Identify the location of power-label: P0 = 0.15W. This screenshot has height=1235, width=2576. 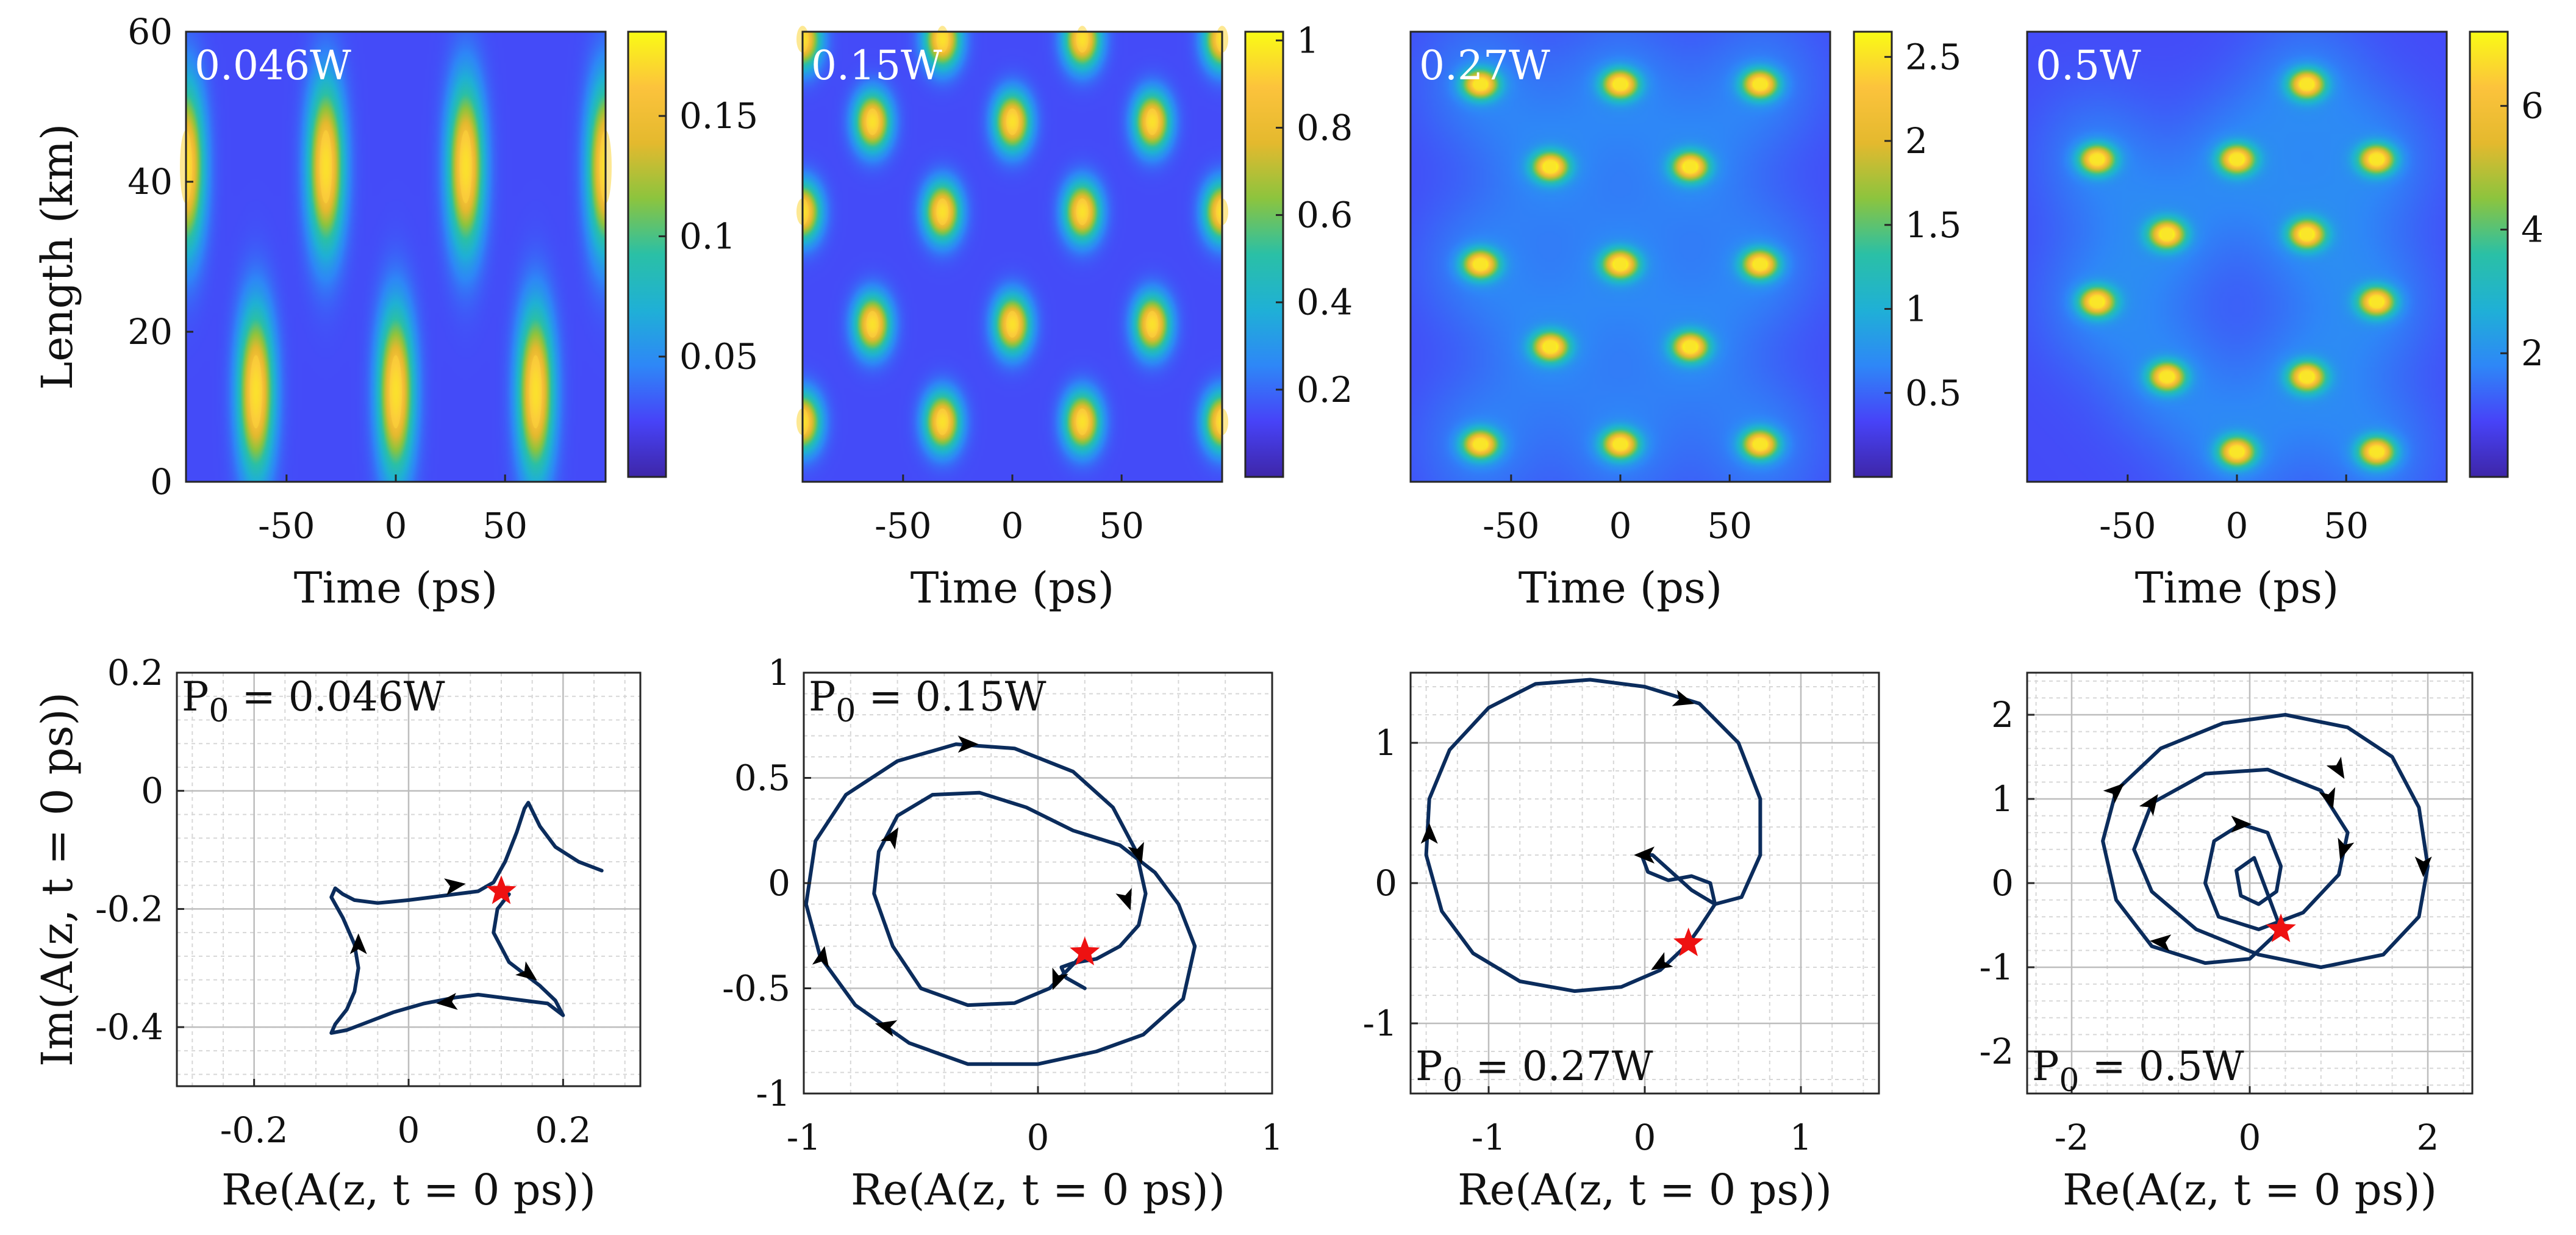
(927, 701).